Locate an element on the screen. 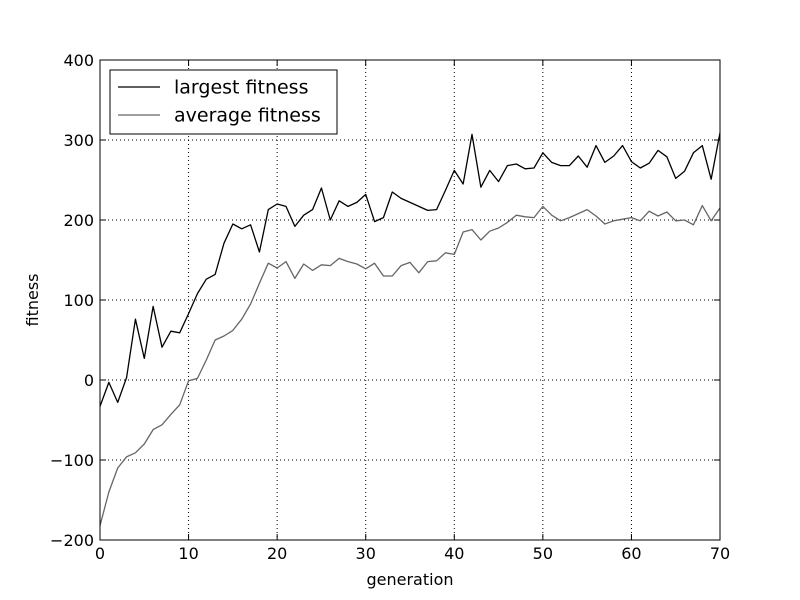 The width and height of the screenshot is (800, 600). x-tick-label: 50 is located at coordinates (543, 553).